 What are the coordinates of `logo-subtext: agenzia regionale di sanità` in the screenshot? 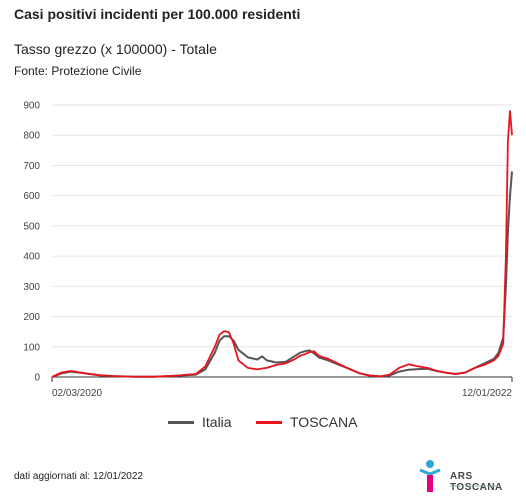 It's located at (474, 485).